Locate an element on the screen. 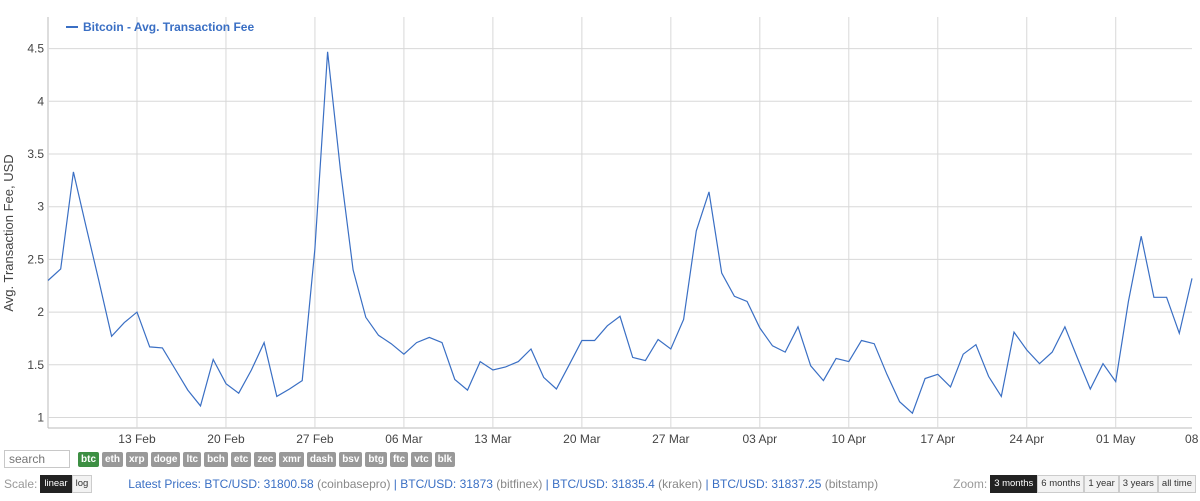 The height and width of the screenshot is (501, 1200). price-source: (bitfinex) is located at coordinates (519, 484).